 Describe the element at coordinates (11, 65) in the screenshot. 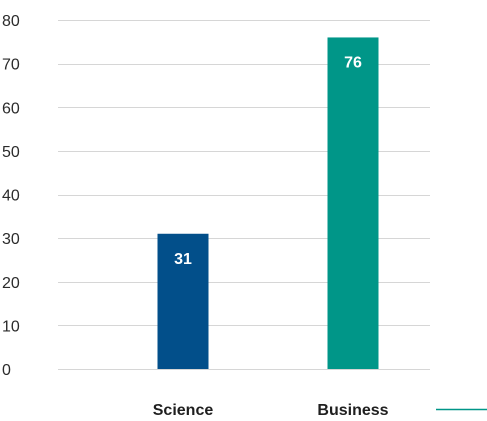

I see `y-tick-label: 70` at that location.